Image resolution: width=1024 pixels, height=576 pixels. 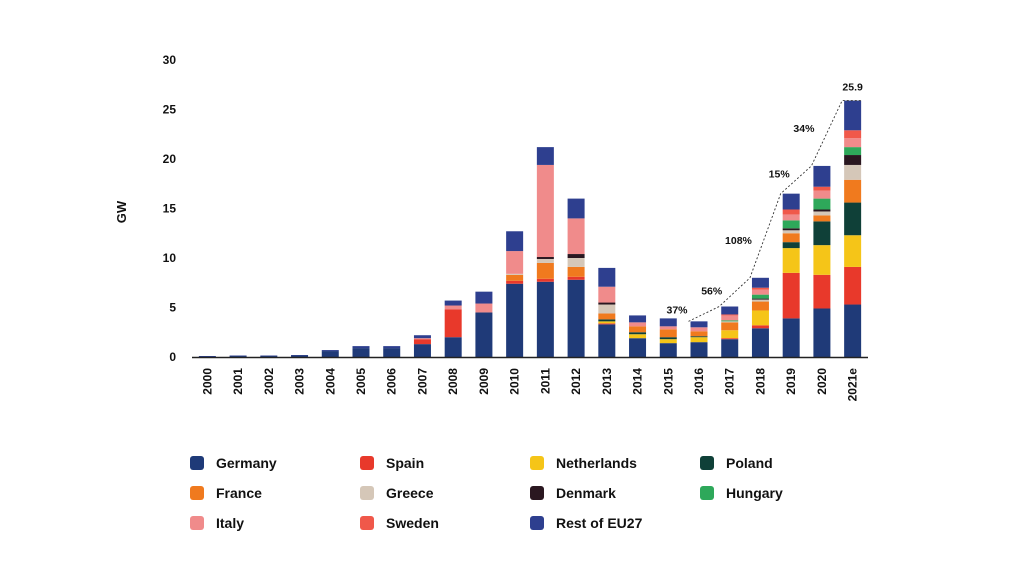 I want to click on legend-item: Greece, so click(x=396, y=493).